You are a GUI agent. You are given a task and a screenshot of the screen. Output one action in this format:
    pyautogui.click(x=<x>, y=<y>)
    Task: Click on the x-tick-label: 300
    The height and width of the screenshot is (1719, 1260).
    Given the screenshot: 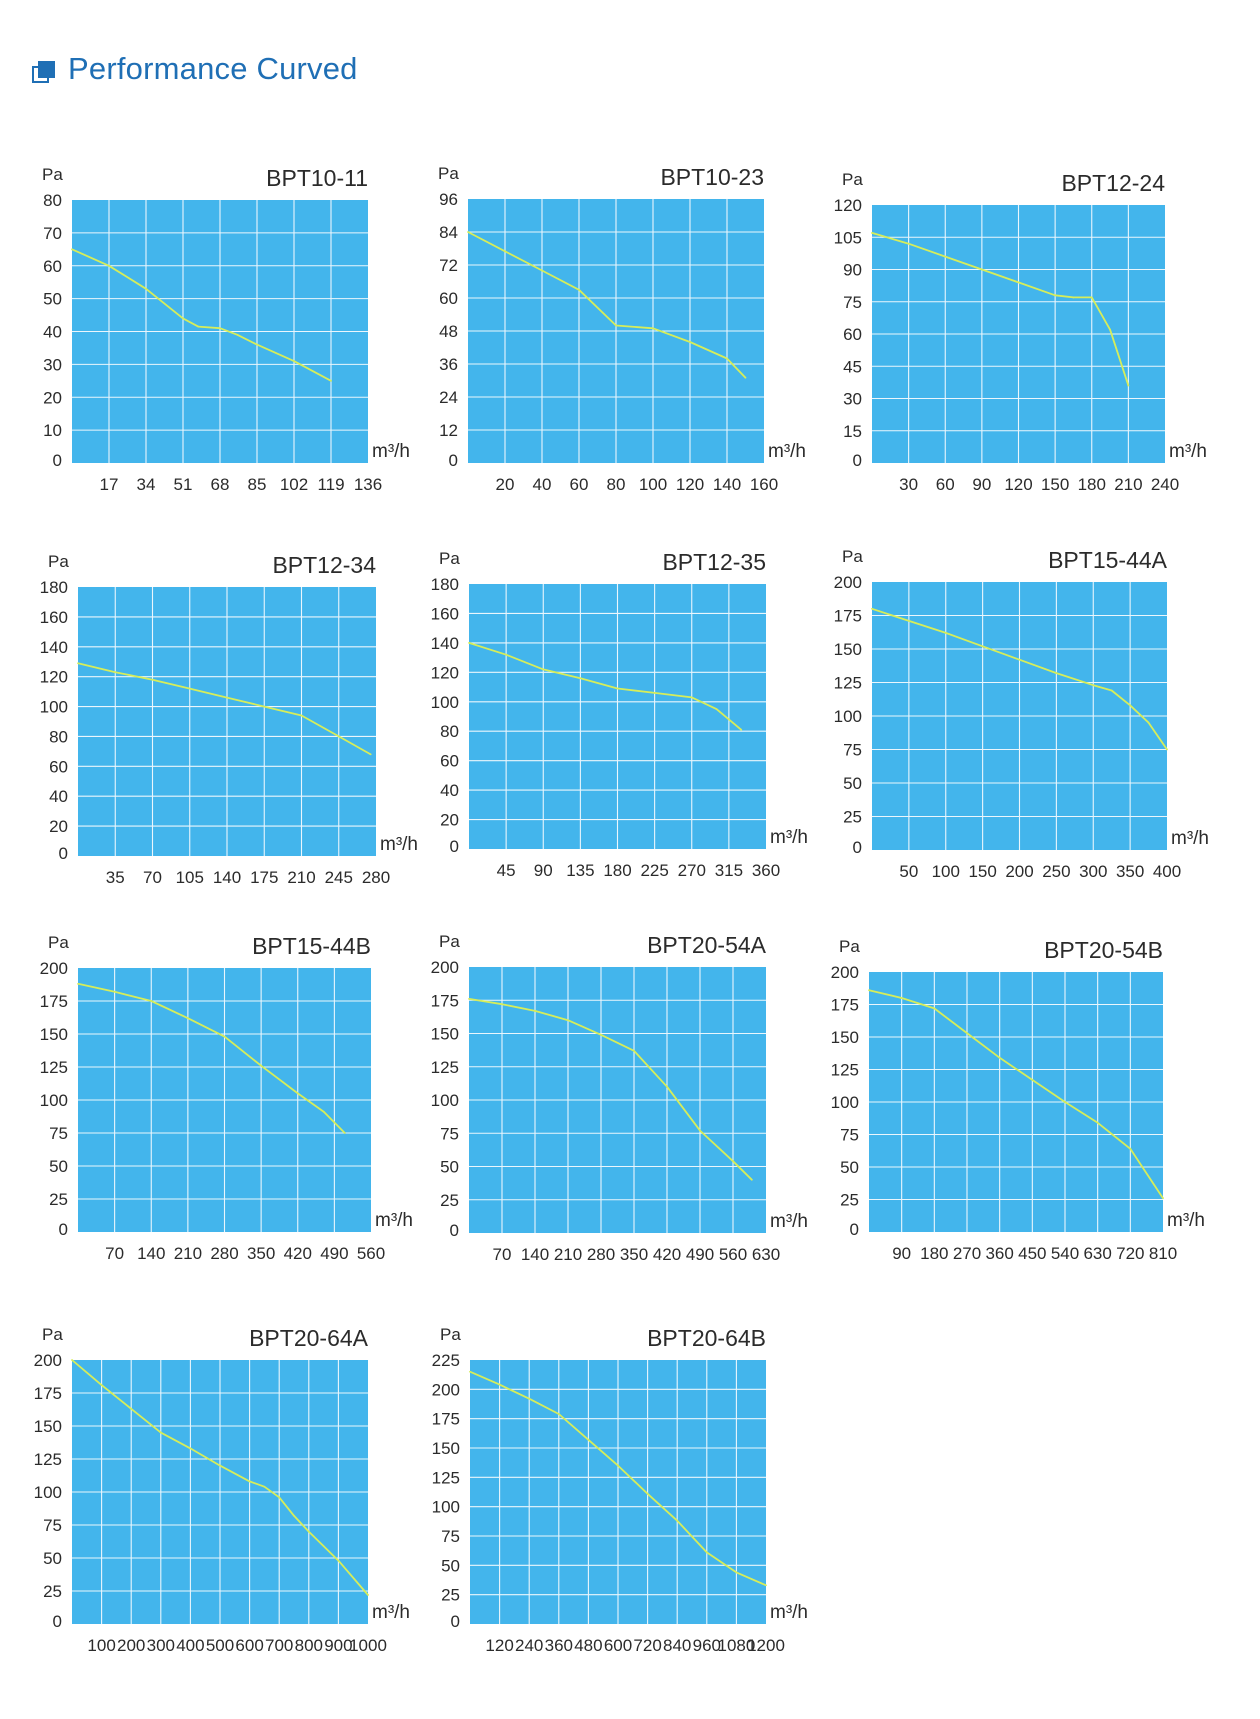 What is the action you would take?
    pyautogui.click(x=1093, y=871)
    